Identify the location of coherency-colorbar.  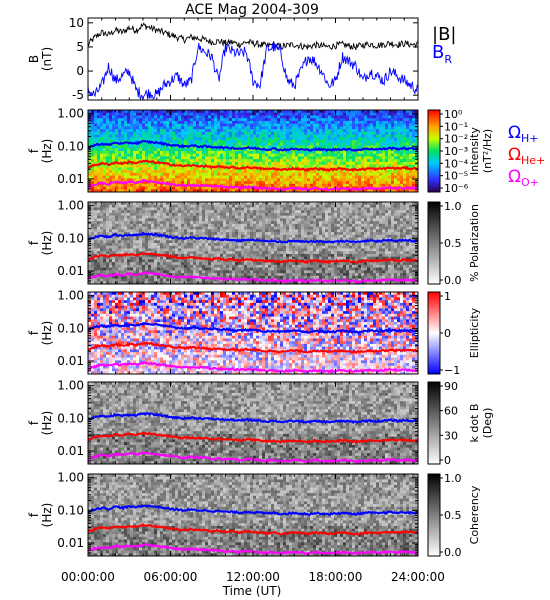
(434, 515).